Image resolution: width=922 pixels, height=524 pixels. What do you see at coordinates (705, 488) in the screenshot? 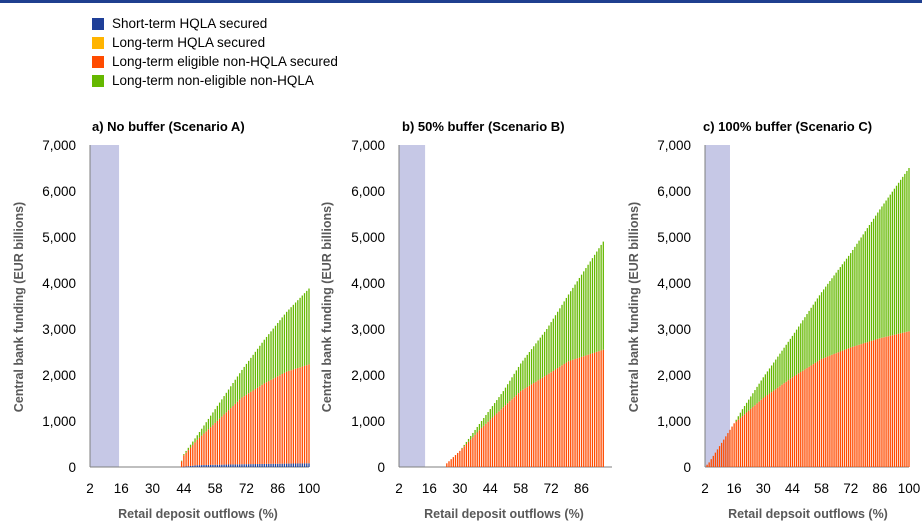
I see `x-tick-label: 2` at bounding box center [705, 488].